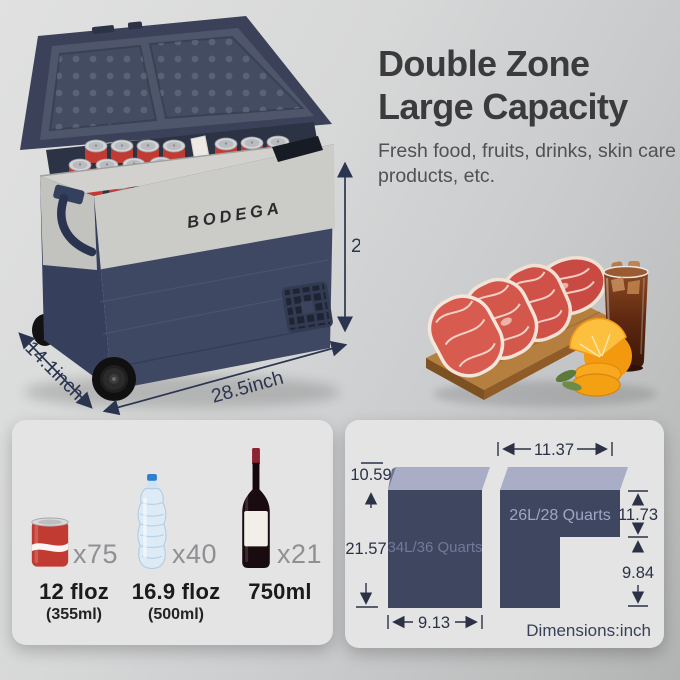 This screenshot has height=680, width=680. What do you see at coordinates (484, 63) in the screenshot?
I see `headline-line1: Double Zone` at bounding box center [484, 63].